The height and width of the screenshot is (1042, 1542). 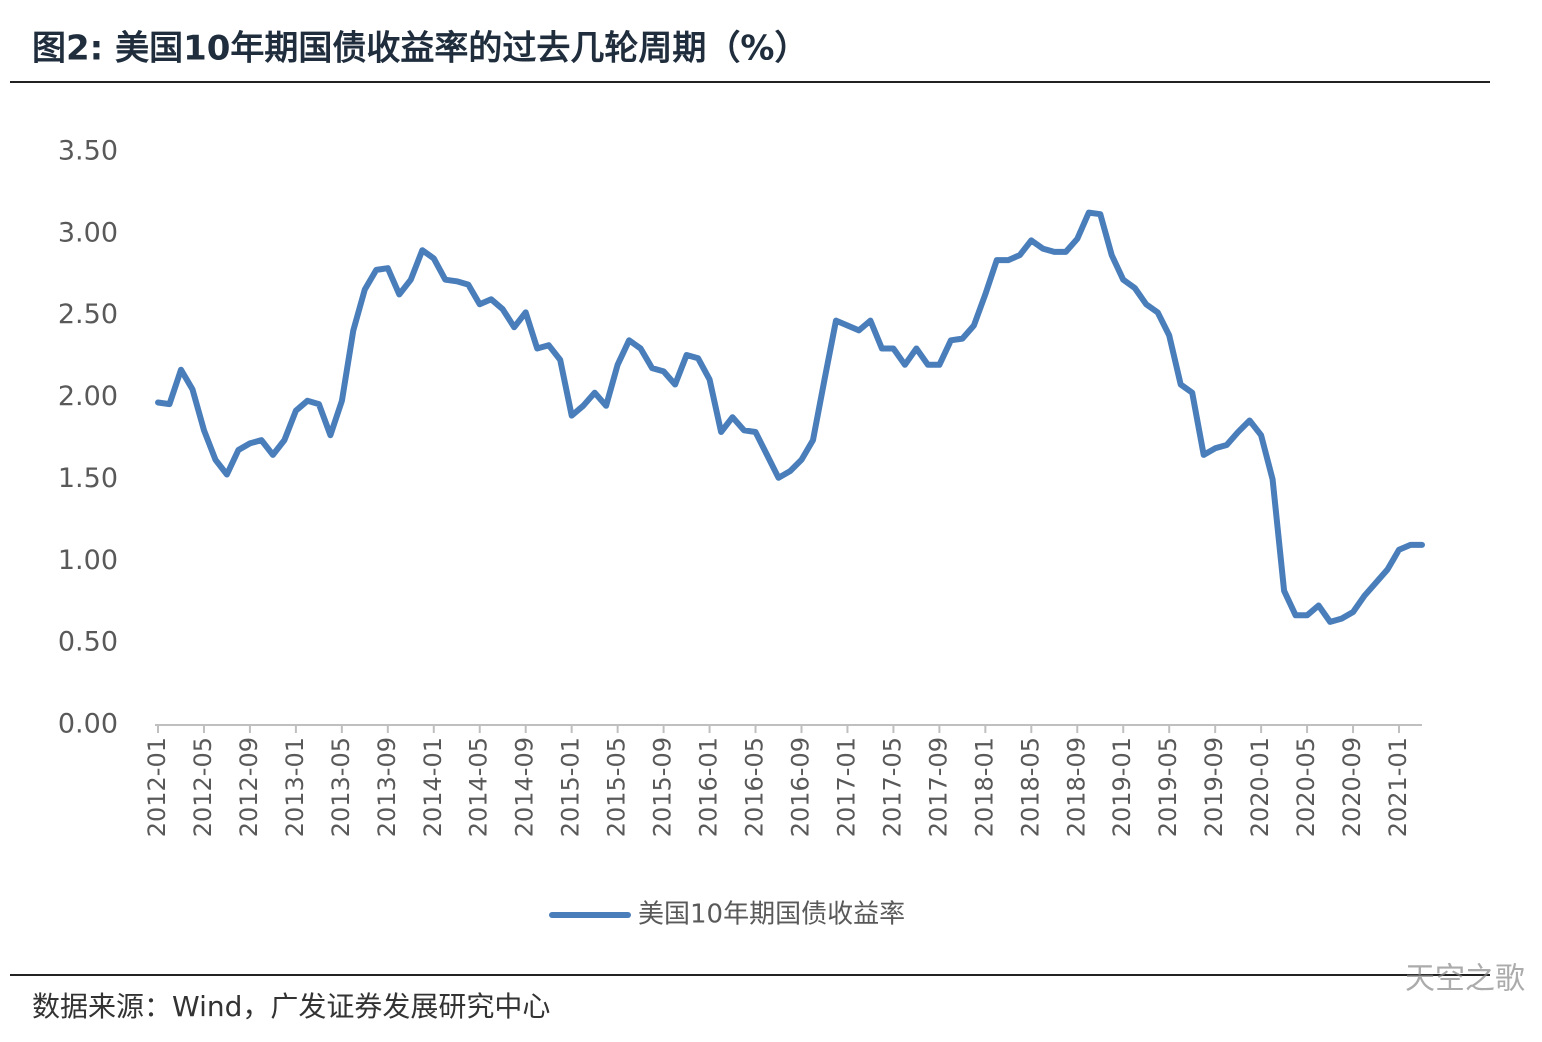 What do you see at coordinates (1168, 787) in the screenshot?
I see `x-tick-label: 2019-05` at bounding box center [1168, 787].